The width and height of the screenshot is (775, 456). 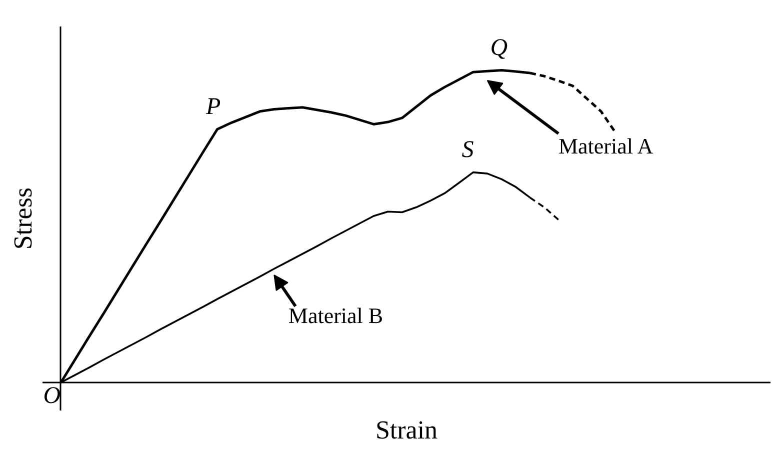 What do you see at coordinates (336, 315) in the screenshot?
I see `legend-label: Material B` at bounding box center [336, 315].